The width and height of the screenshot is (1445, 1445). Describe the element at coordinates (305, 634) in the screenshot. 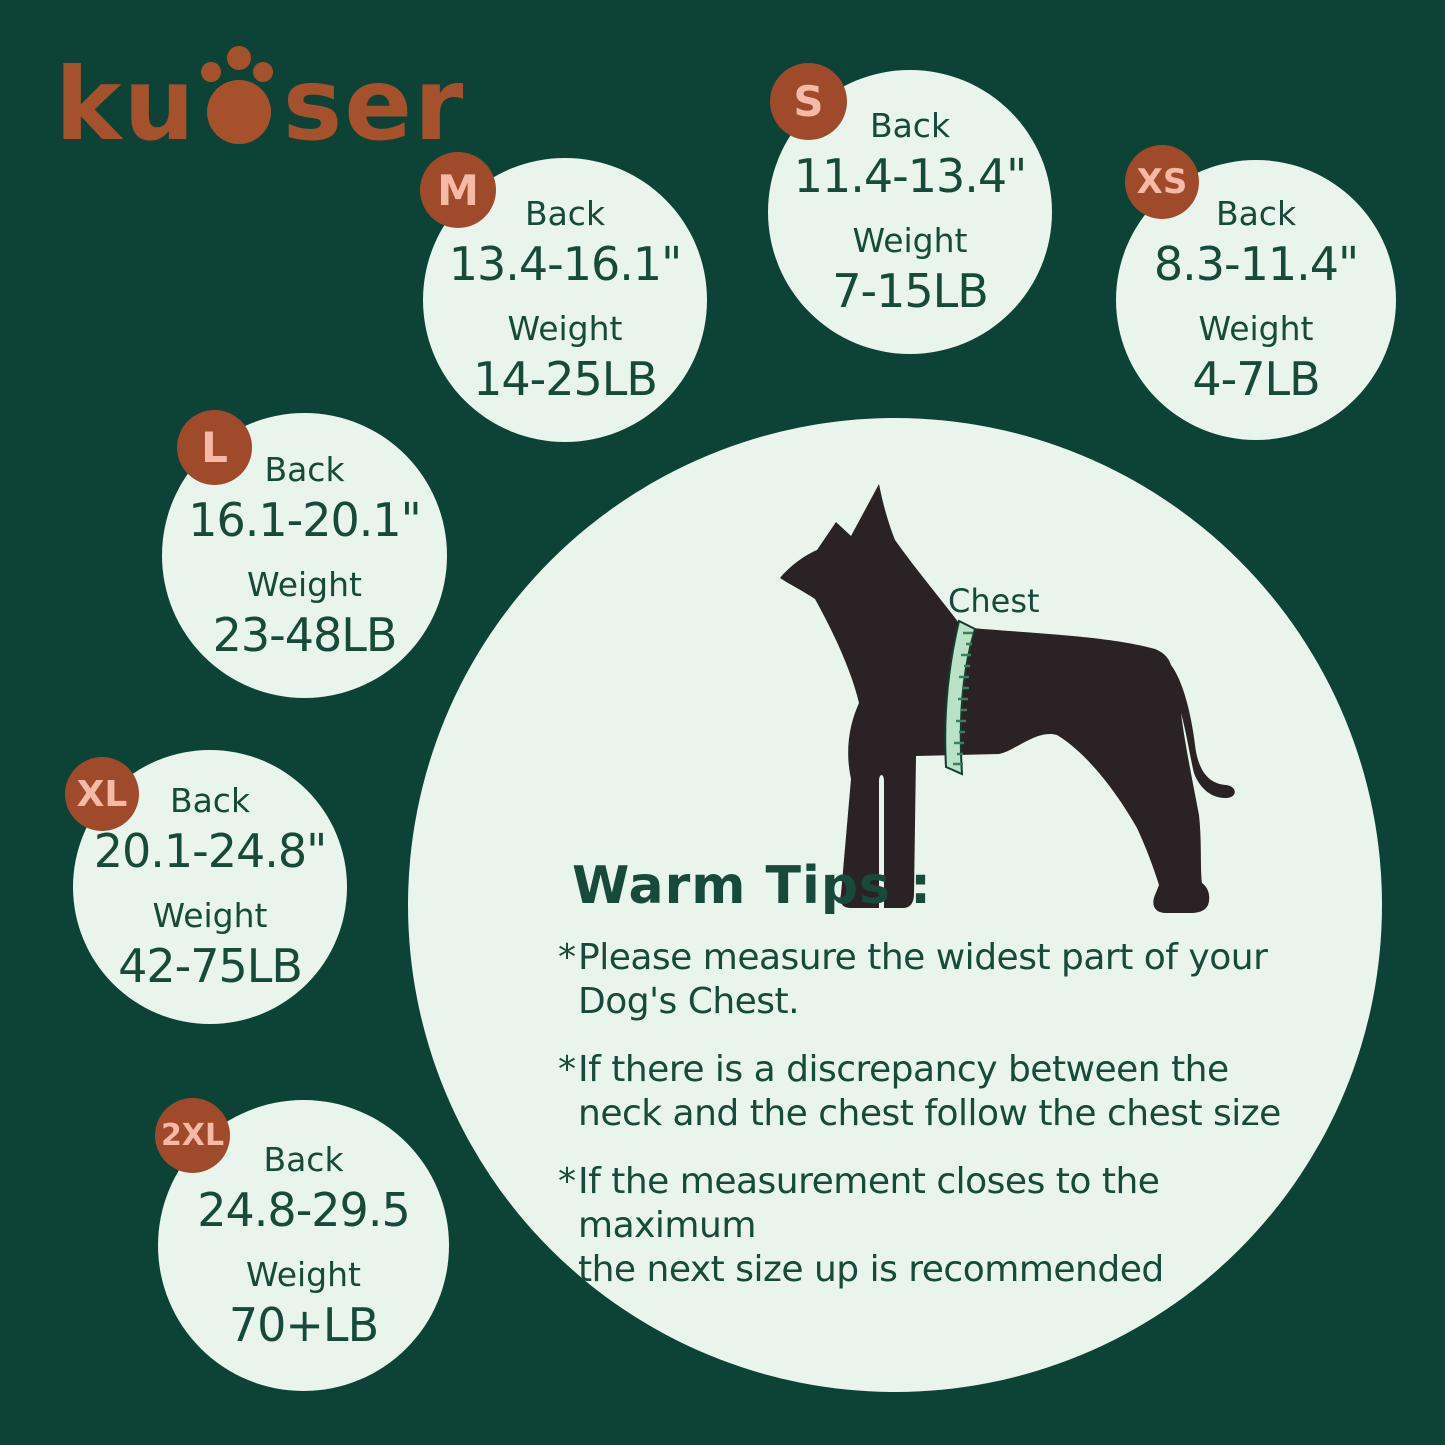

I see `weight-value: 23-48LB` at that location.